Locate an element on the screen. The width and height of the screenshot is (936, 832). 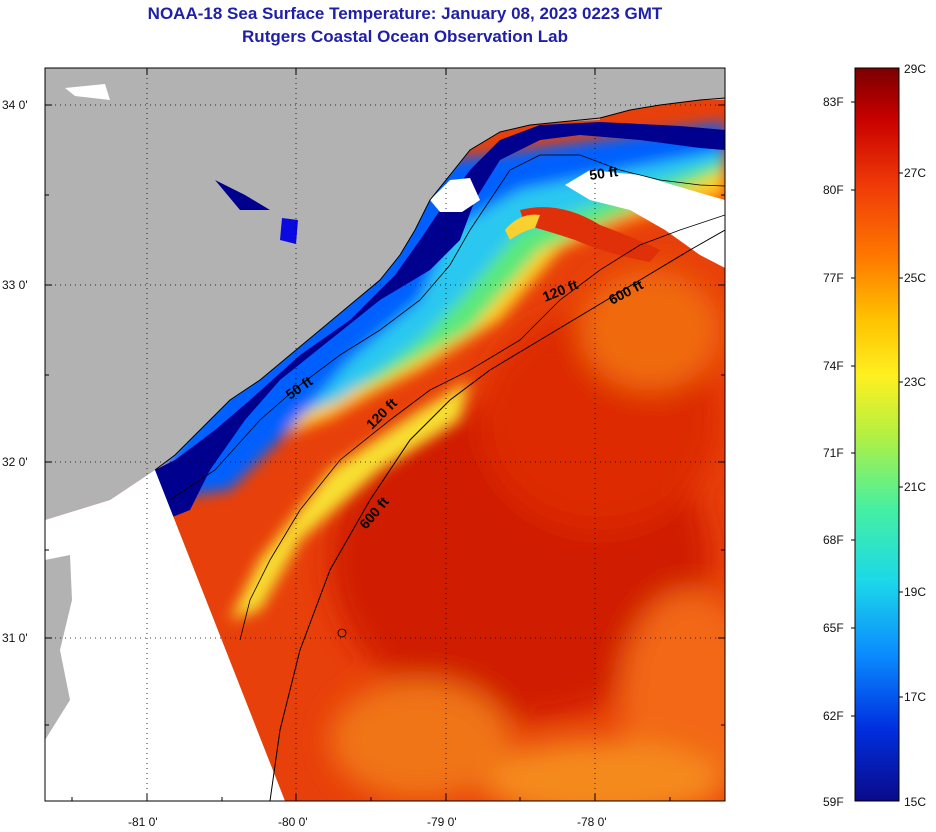
lat-label: 33 0' is located at coordinates (15, 285).